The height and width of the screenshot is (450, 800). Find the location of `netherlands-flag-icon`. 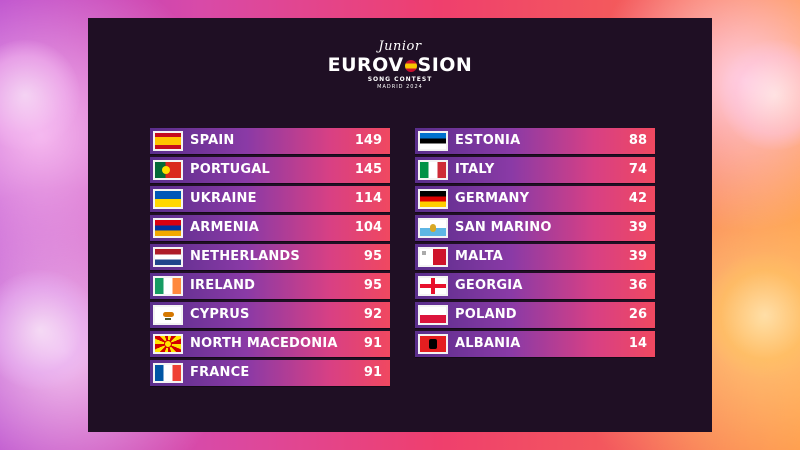

netherlands-flag-icon is located at coordinates (168, 257).